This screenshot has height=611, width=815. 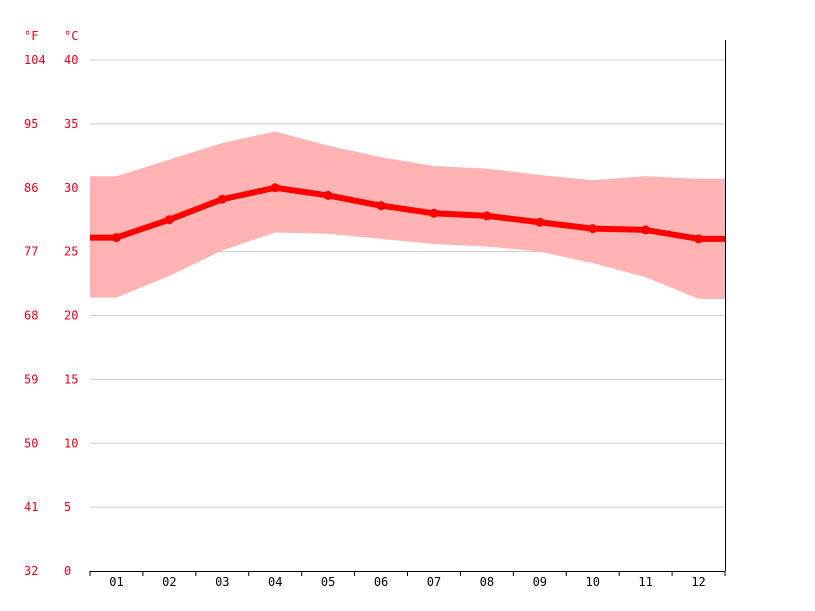 What do you see at coordinates (31, 316) in the screenshot?
I see `fahrenheit-tick-label: 68` at bounding box center [31, 316].